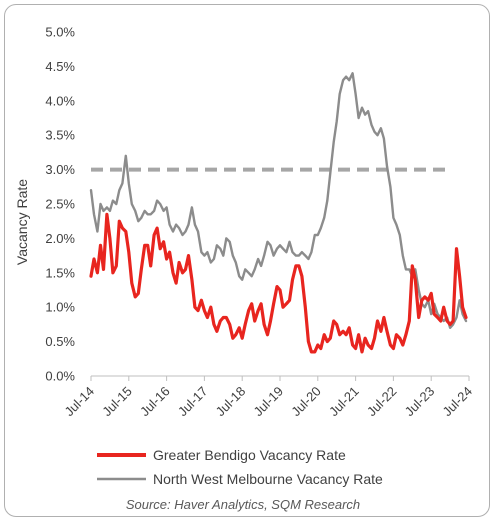  Describe the element at coordinates (60, 169) in the screenshot. I see `y-tick-label: 3.0%` at that location.